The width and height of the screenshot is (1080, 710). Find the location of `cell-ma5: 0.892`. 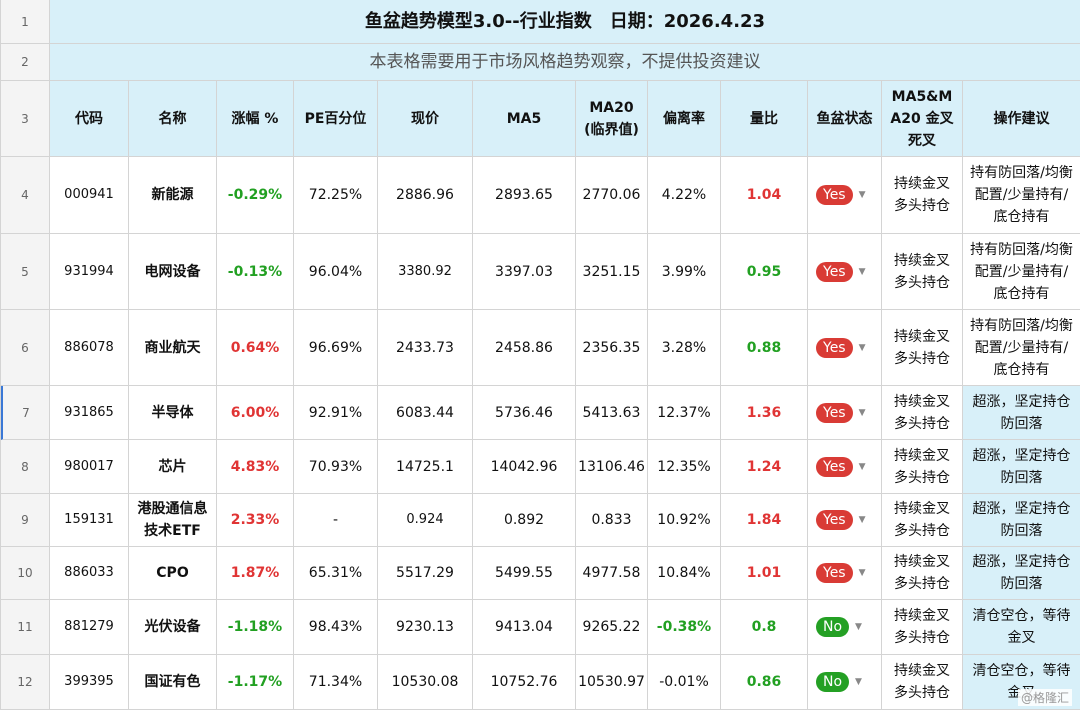

cell-ma5: 0.892 is located at coordinates (524, 520).